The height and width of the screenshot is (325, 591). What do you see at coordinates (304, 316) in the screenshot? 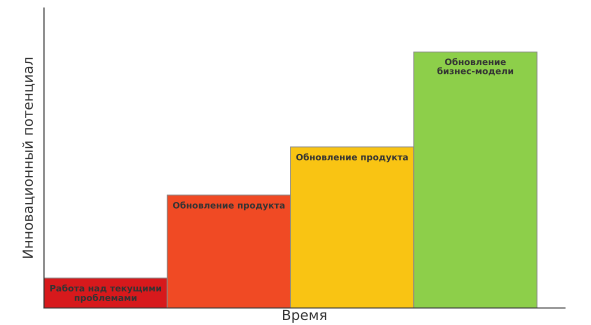
I see `x-axis-title: Время` at bounding box center [304, 316].